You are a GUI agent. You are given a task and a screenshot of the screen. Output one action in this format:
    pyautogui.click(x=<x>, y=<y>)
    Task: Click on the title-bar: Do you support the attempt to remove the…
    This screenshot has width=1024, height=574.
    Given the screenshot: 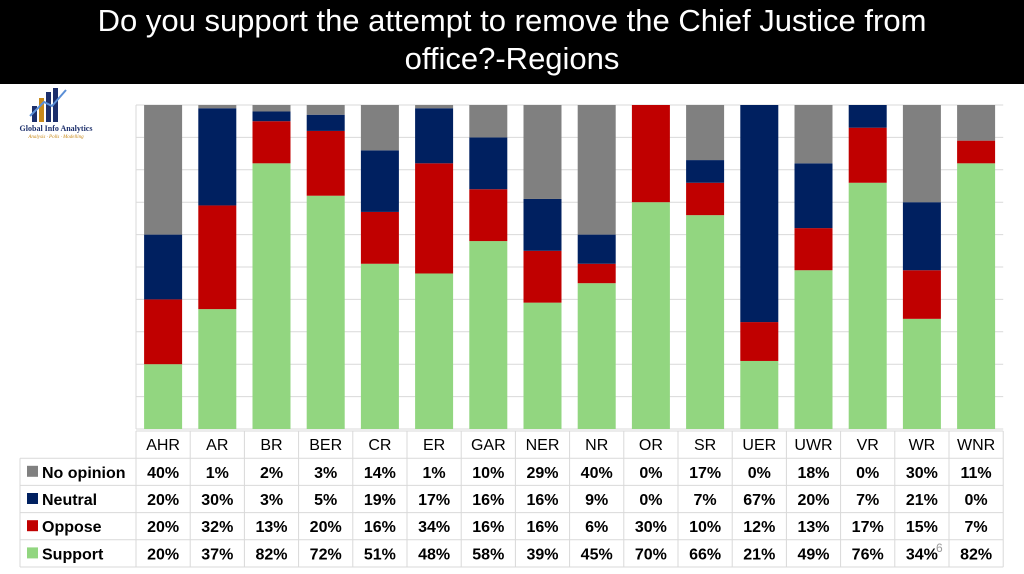 What is the action you would take?
    pyautogui.click(x=512, y=42)
    